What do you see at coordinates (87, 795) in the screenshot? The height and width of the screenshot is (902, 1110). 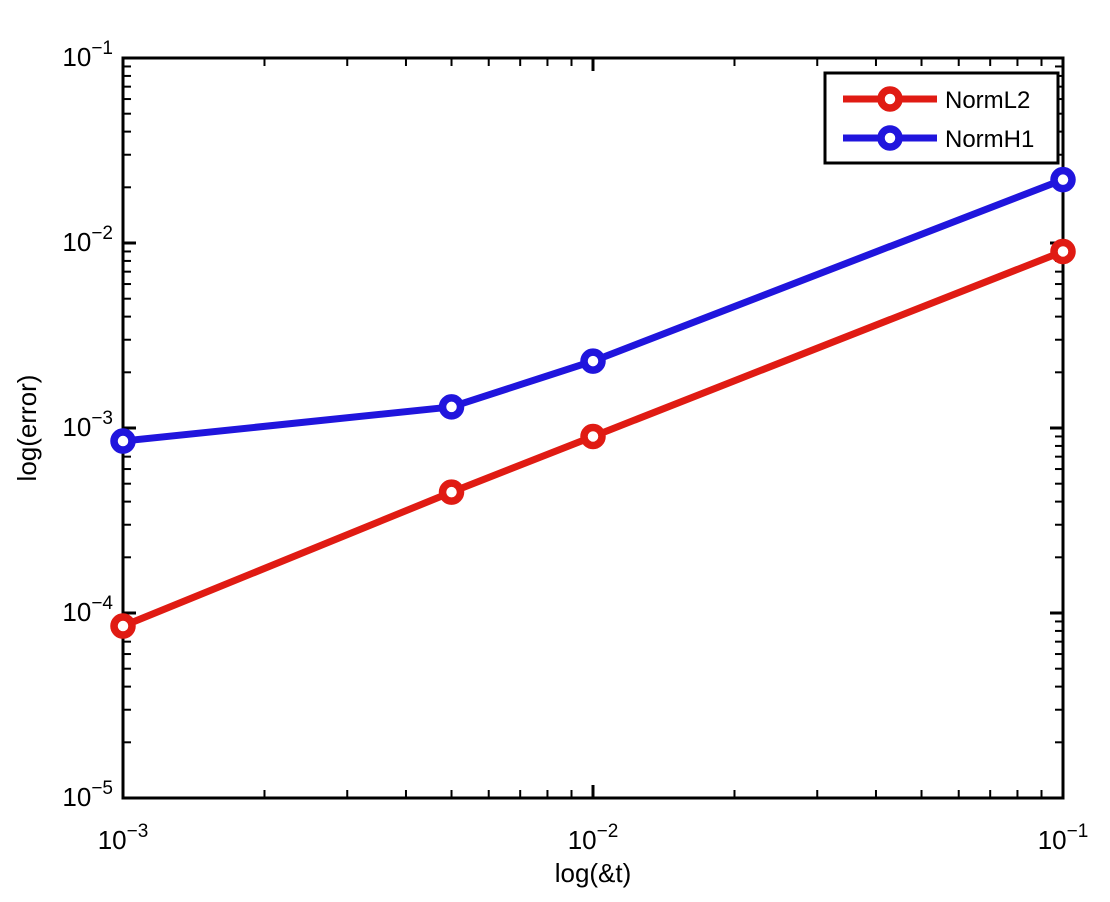 I see `y-tick-label: 10⁻⁵` at bounding box center [87, 795].